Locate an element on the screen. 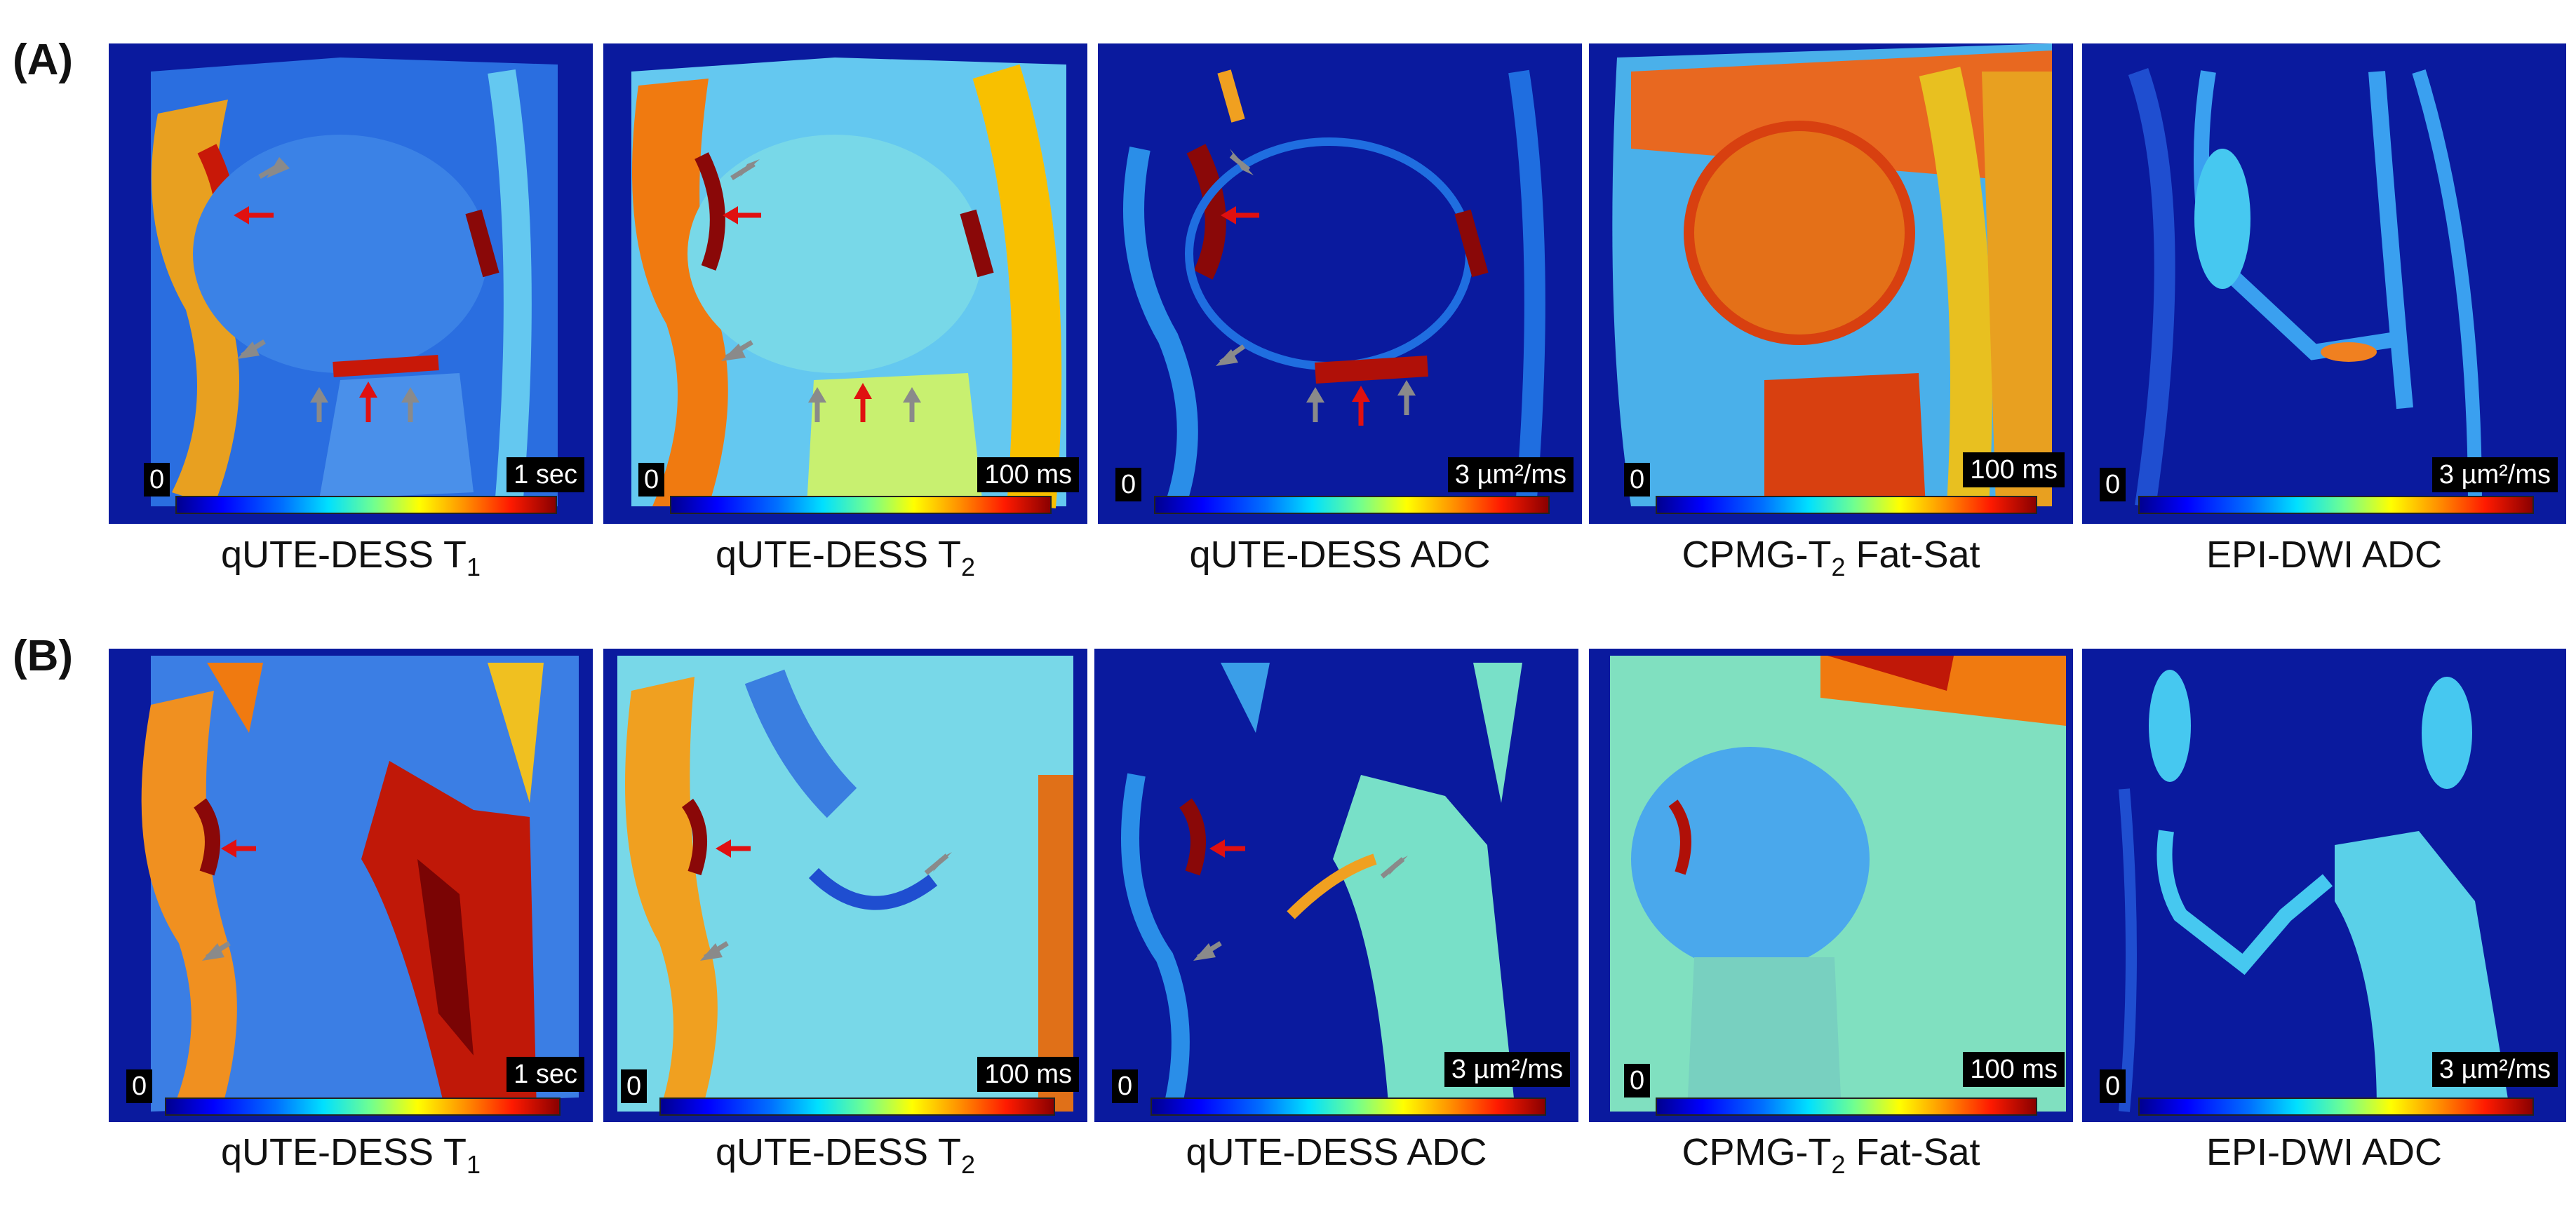 This screenshot has width=2576, height=1209. panel-a-cpmg-t2: 0 100 ms is located at coordinates (1831, 283).